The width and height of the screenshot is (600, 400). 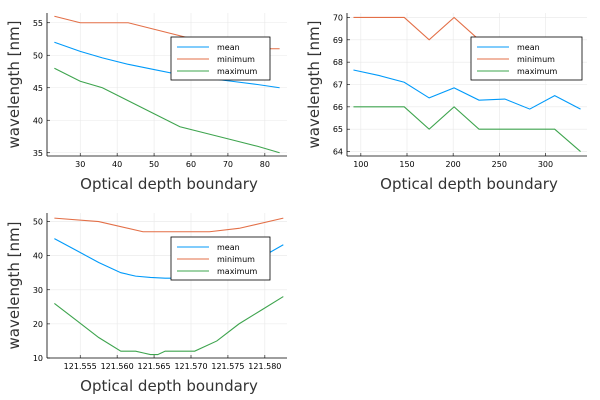 I want to click on x-tick-label: 40, so click(x=117, y=164).